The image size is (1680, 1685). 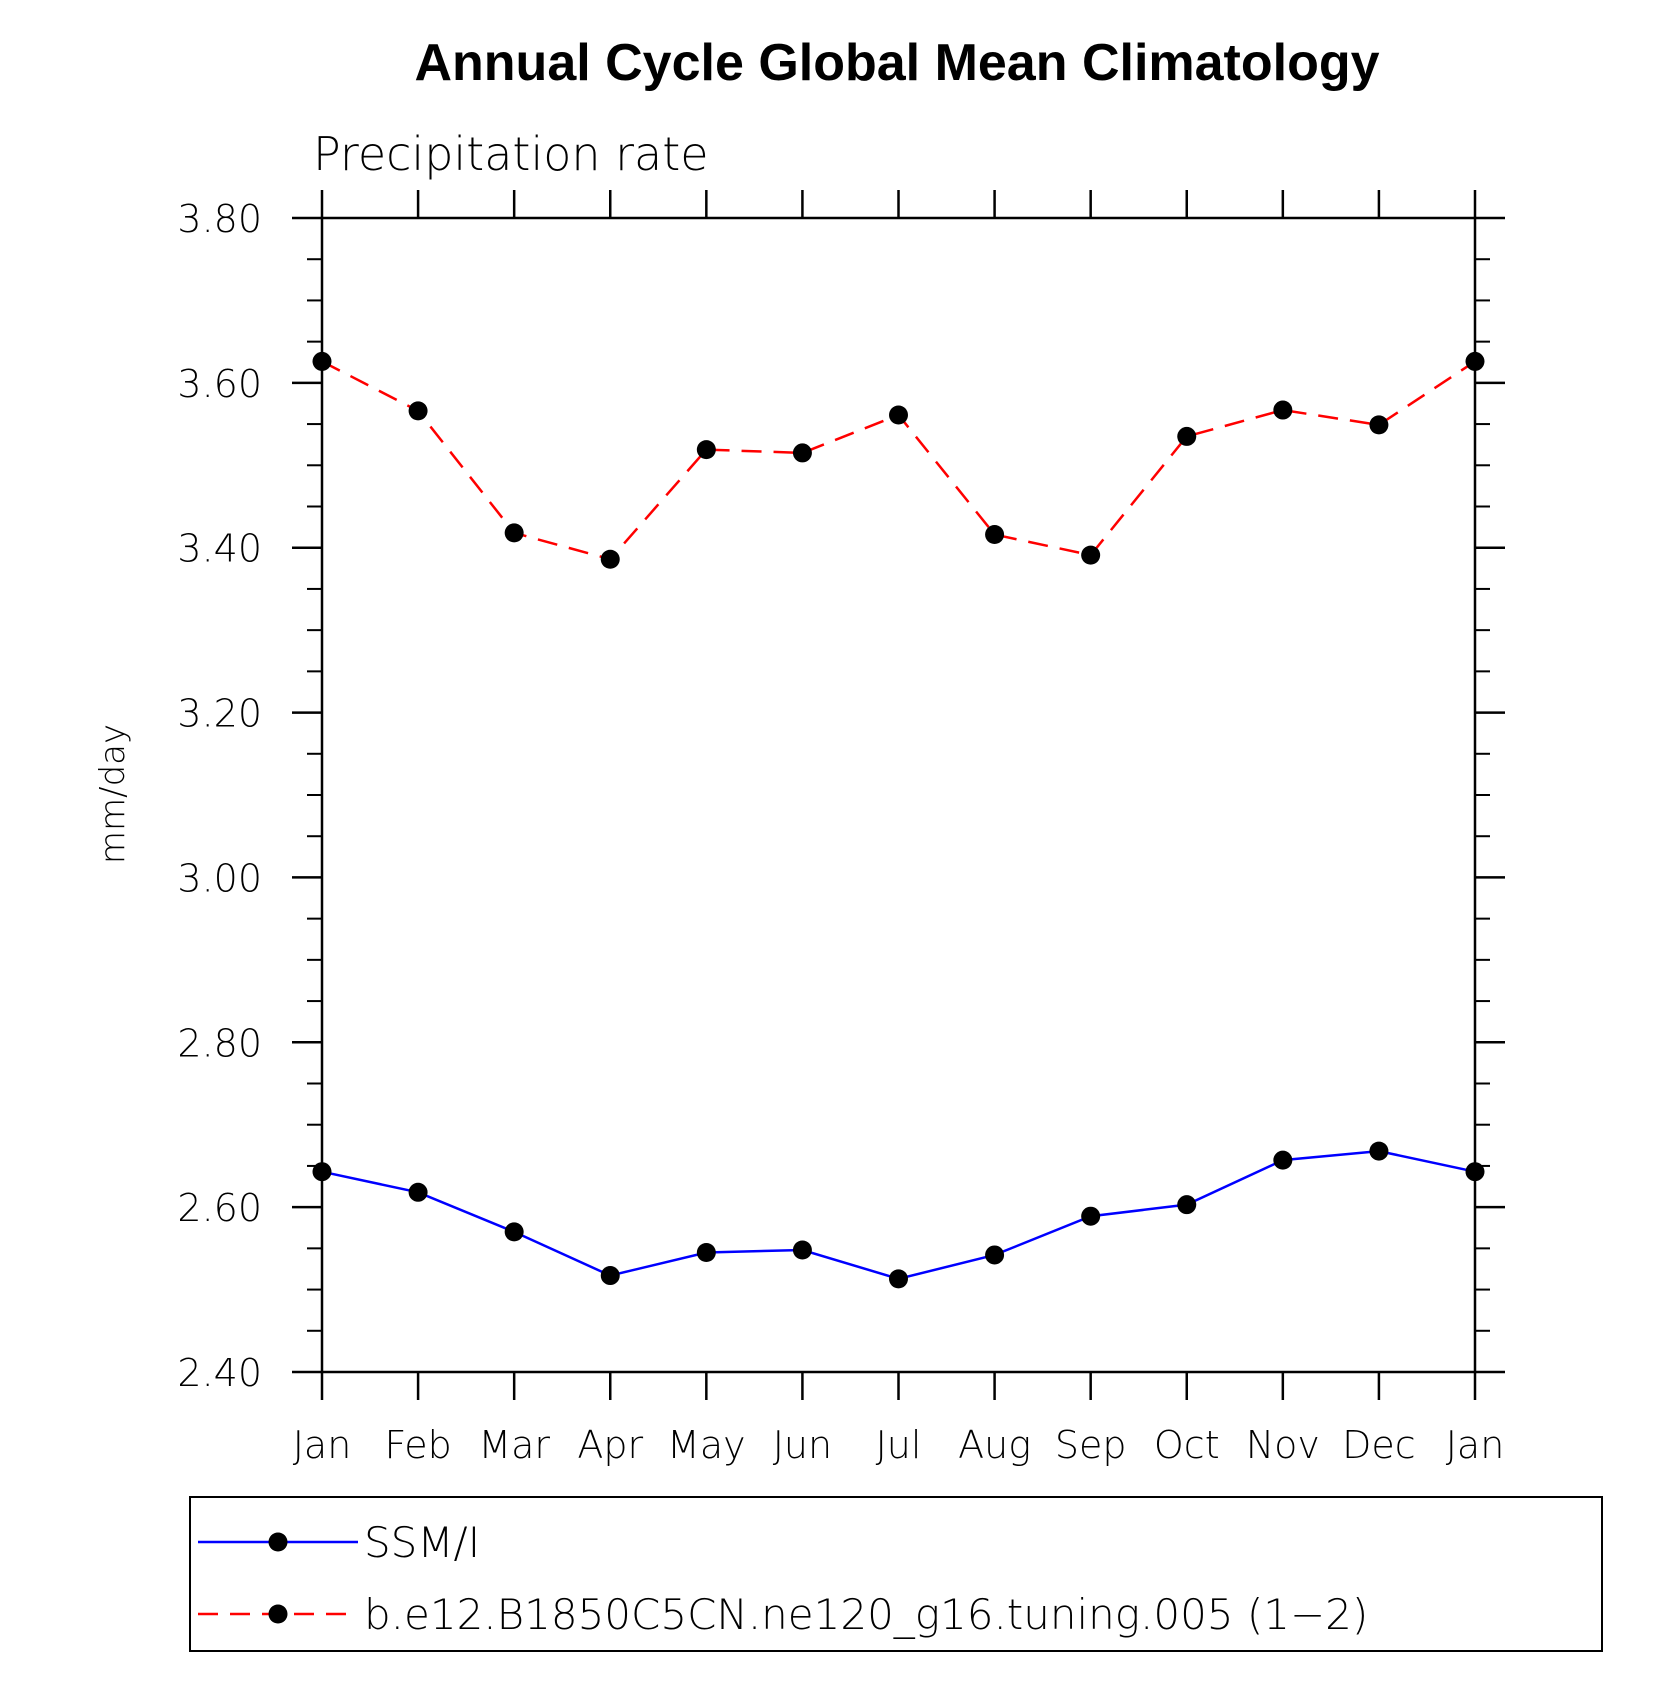 What do you see at coordinates (1187, 1445) in the screenshot?
I see `x-tick-label: Oct` at bounding box center [1187, 1445].